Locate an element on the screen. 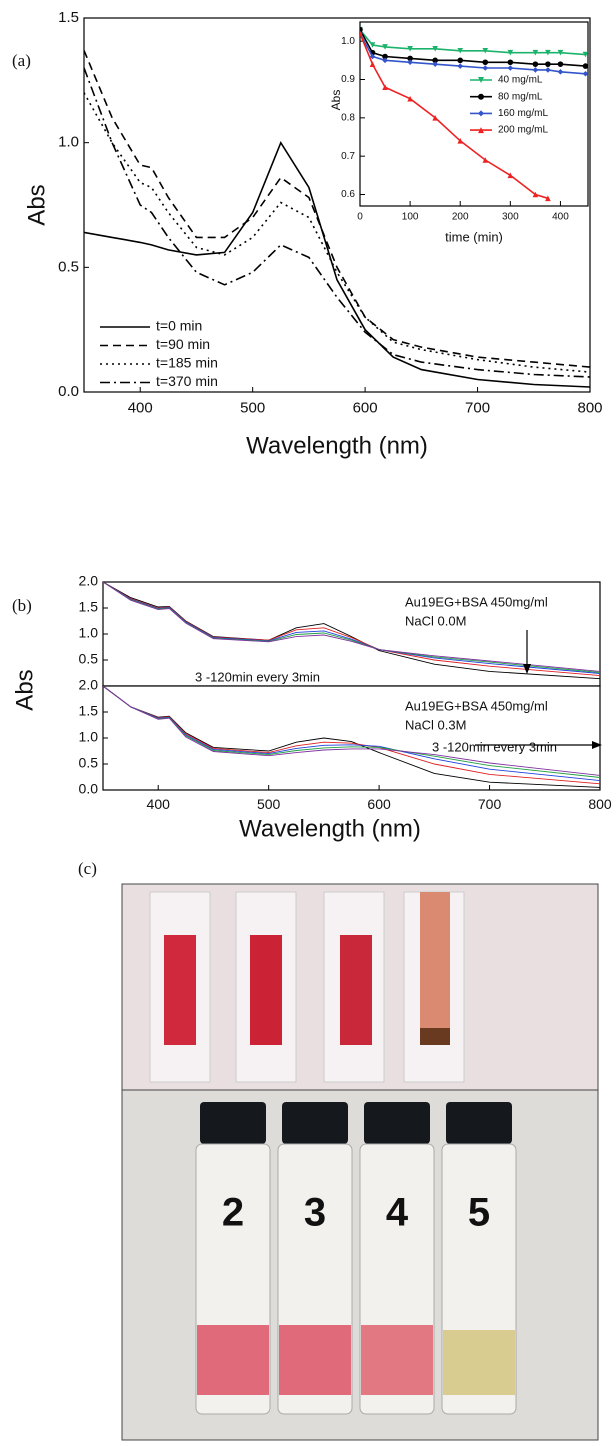  panel-label: (a) is located at coordinates (21, 60).